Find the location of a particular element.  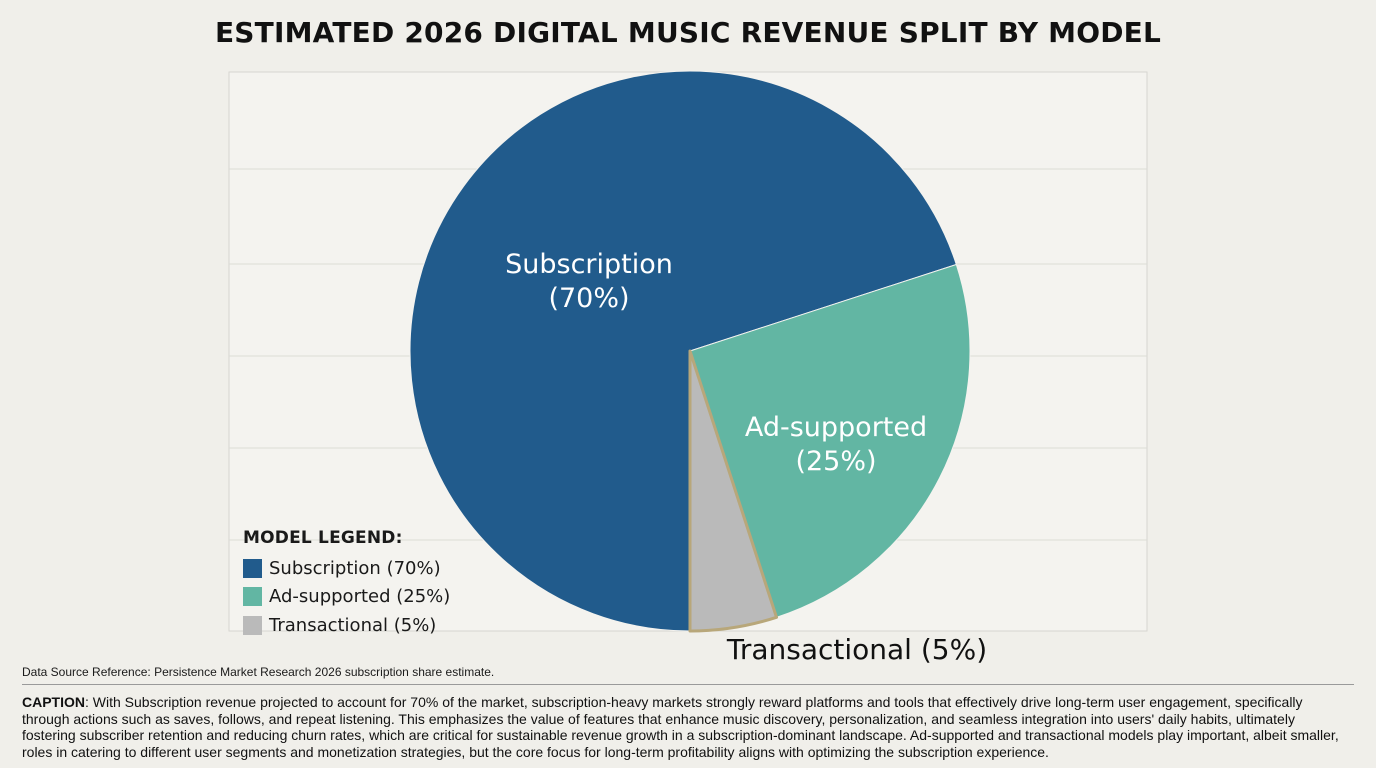

legend-item-ad-supported: Ad-supported (25%) is located at coordinates (346, 597).